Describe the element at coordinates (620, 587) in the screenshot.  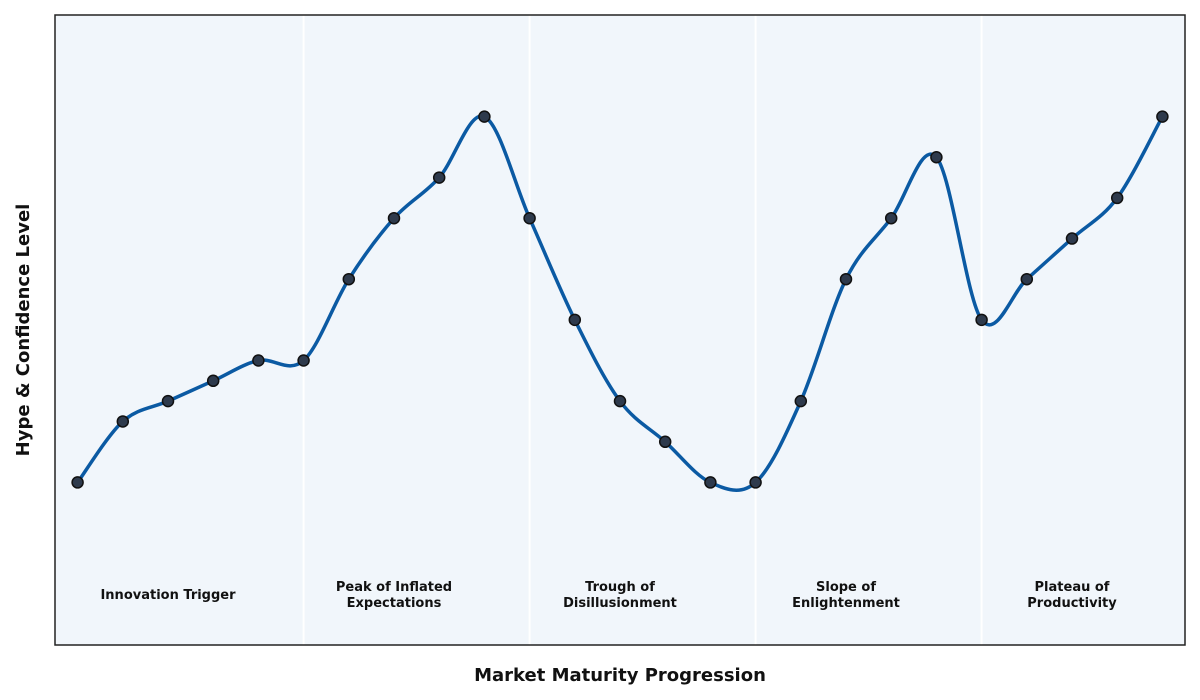
I see `phase-label-line: Trough of` at that location.